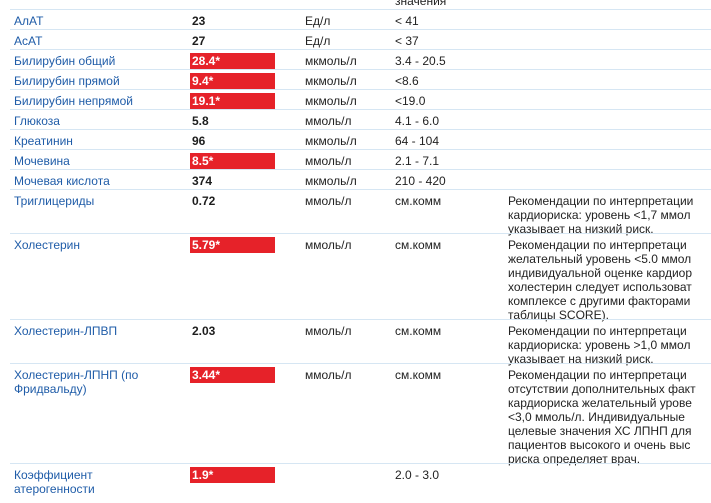  Describe the element at coordinates (417, 475) in the screenshot. I see `reference-range: 2.0 - 3.0` at that location.